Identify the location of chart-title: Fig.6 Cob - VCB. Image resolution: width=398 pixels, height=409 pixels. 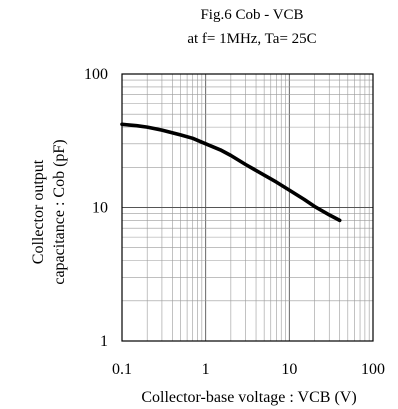
(251, 15).